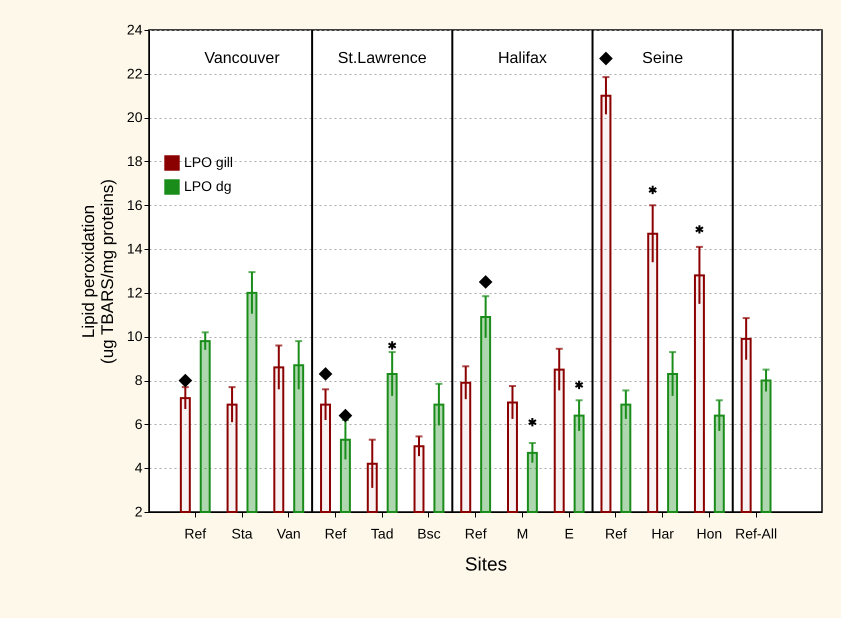 The height and width of the screenshot is (618, 841). What do you see at coordinates (134, 292) in the screenshot?
I see `y-tick-label: 12` at bounding box center [134, 292].